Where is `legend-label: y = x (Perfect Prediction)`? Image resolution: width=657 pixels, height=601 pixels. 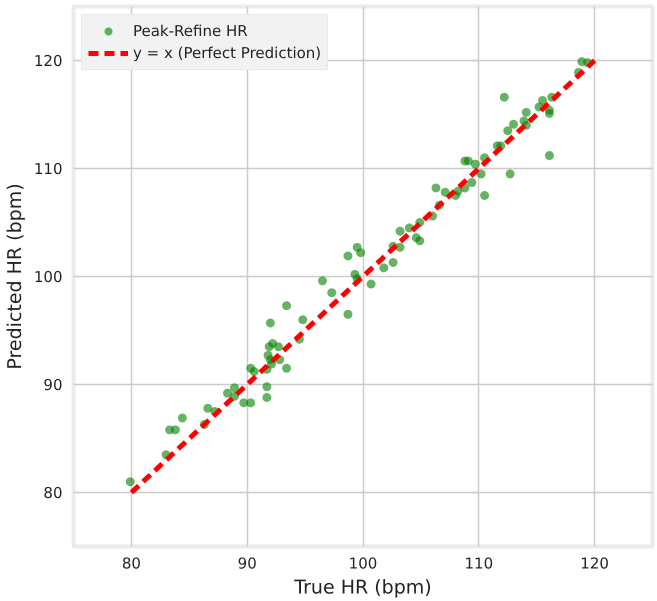 legend-label: y = x (Perfect Prediction) is located at coordinates (227, 53).